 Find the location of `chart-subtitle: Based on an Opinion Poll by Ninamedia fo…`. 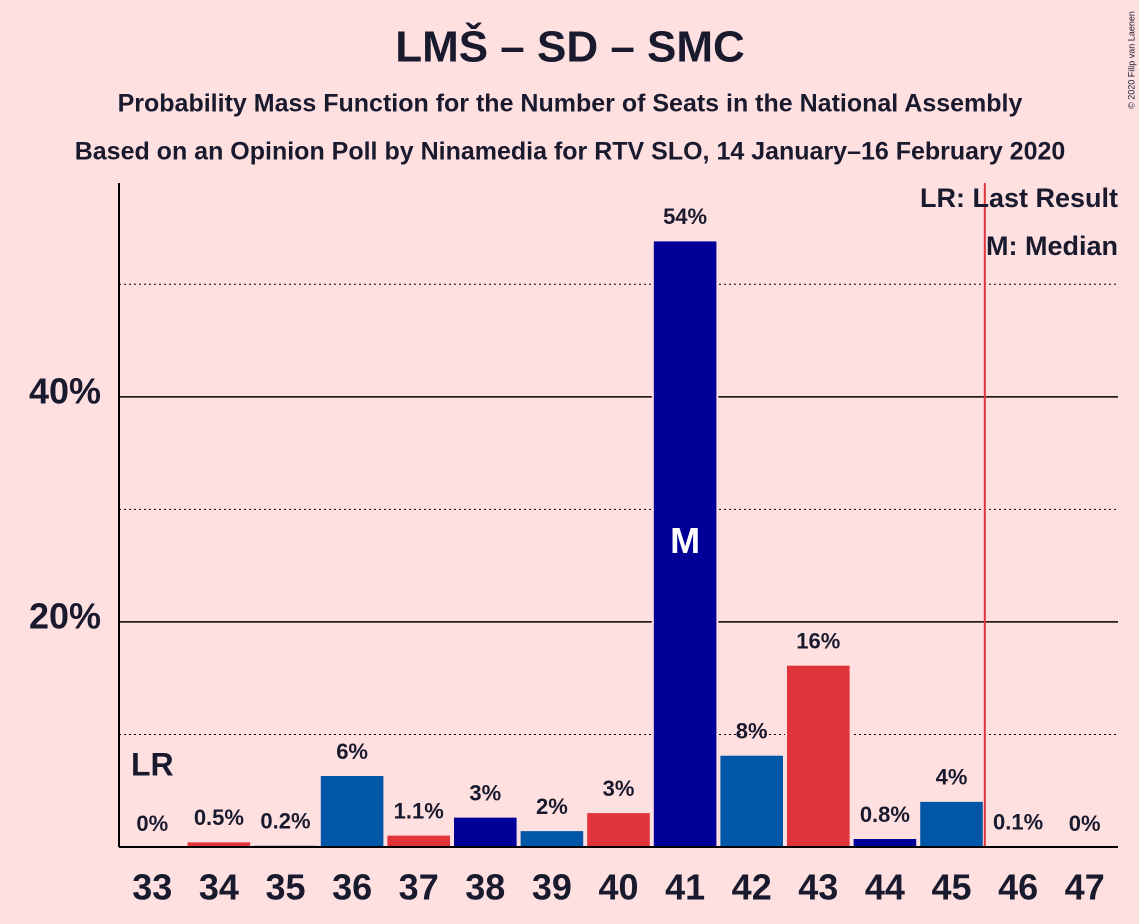

chart-subtitle: Based on an Opinion Poll by Ninamedia fo… is located at coordinates (570, 152).